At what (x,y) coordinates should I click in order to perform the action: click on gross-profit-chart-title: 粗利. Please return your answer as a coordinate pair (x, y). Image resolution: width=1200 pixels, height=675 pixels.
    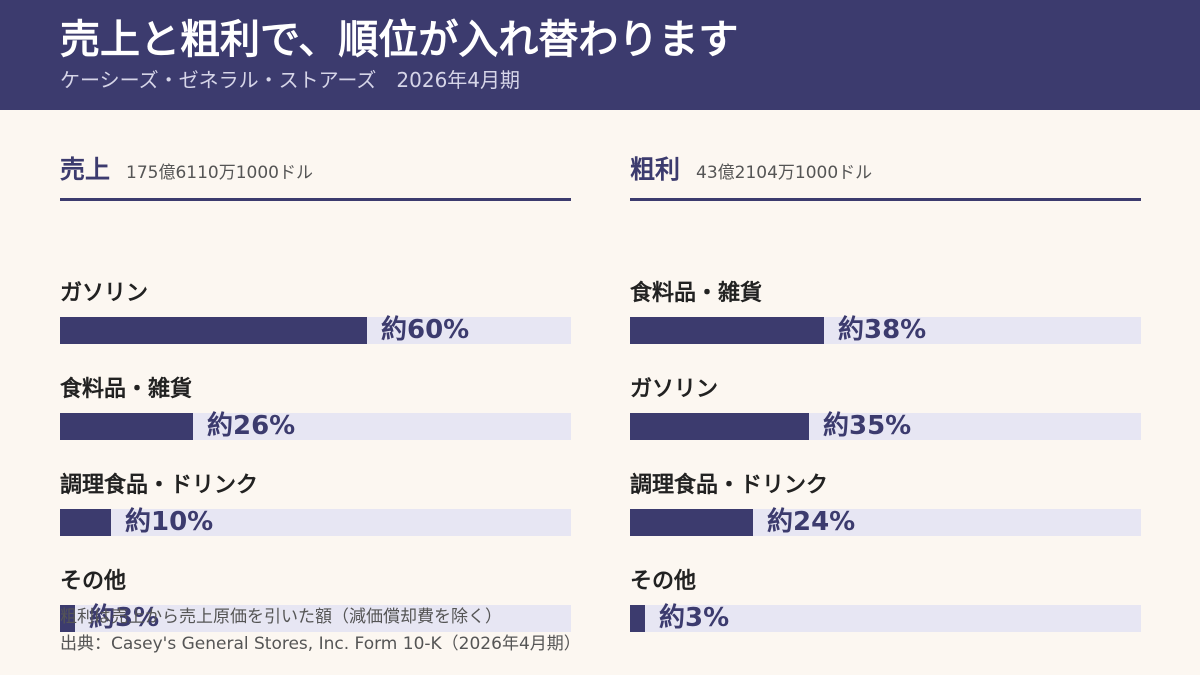
    Looking at the image, I should click on (655, 169).